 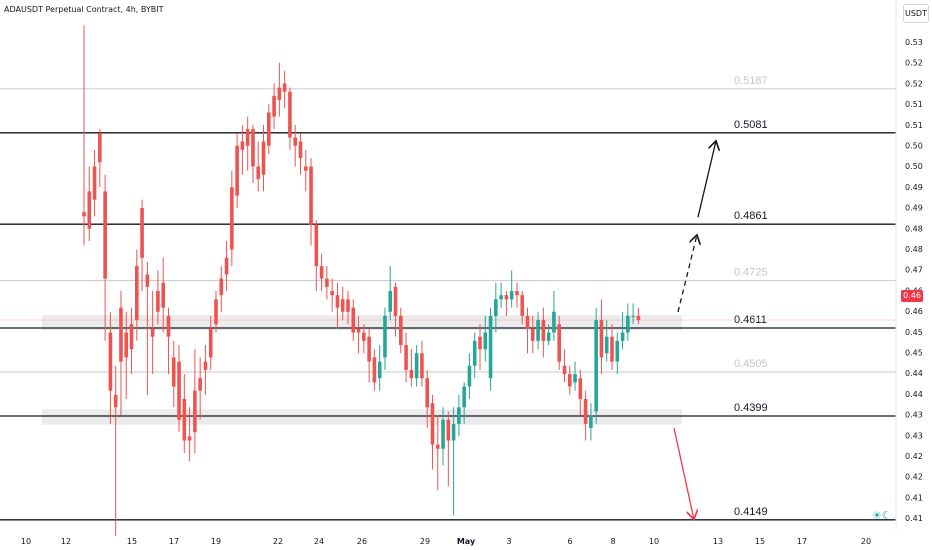 What do you see at coordinates (912, 296) in the screenshot?
I see `last-price-tag: 0.46` at bounding box center [912, 296].